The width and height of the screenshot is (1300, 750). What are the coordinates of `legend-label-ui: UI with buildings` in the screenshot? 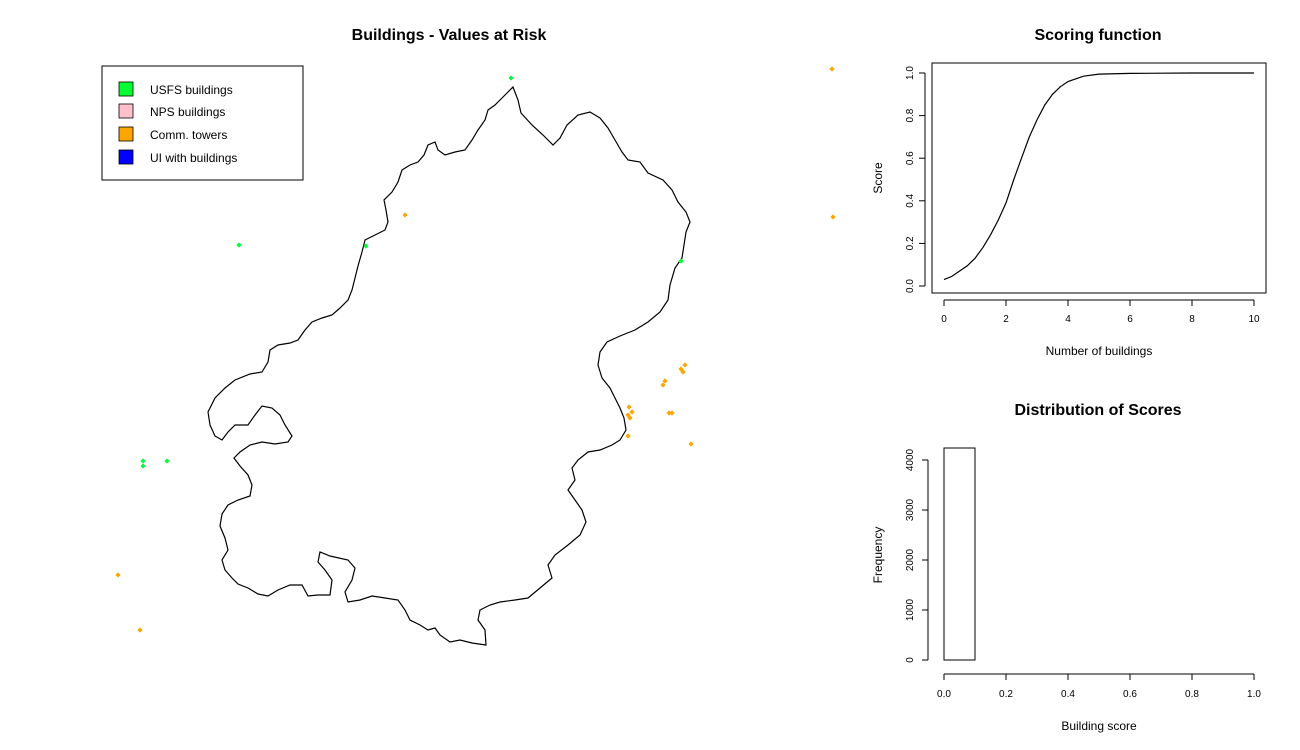 It's located at (193, 158).